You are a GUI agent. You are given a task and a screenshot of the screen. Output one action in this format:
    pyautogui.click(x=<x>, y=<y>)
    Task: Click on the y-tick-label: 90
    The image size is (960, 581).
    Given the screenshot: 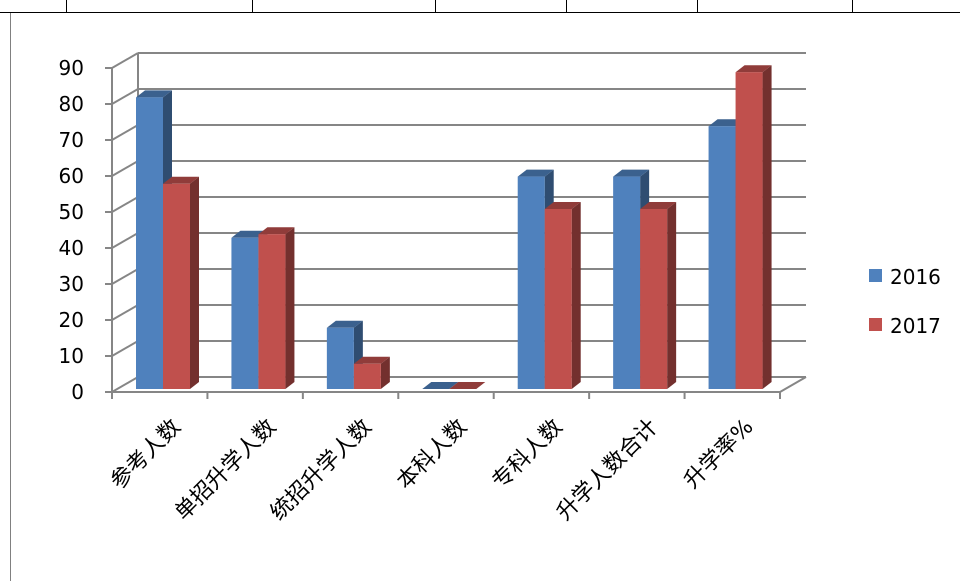 What is the action you would take?
    pyautogui.click(x=71, y=68)
    